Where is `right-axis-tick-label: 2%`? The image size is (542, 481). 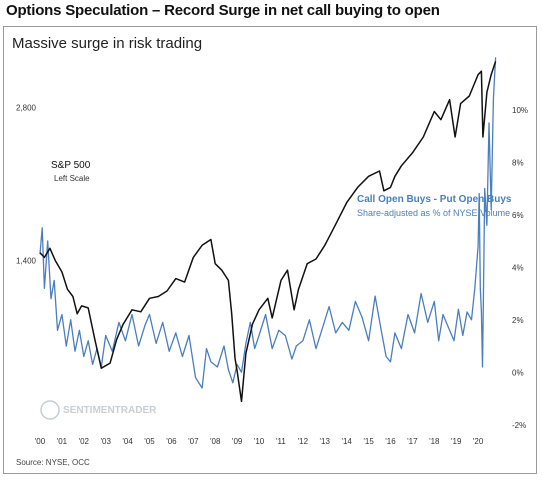 right-axis-tick-label: 2% is located at coordinates (518, 320).